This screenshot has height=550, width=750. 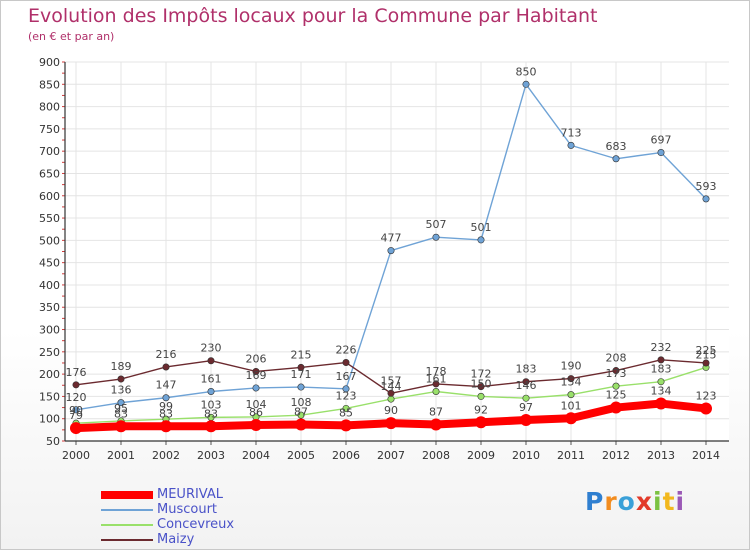 What do you see at coordinates (127, 509) in the screenshot?
I see `legend-swatch-muscourt` at bounding box center [127, 509].